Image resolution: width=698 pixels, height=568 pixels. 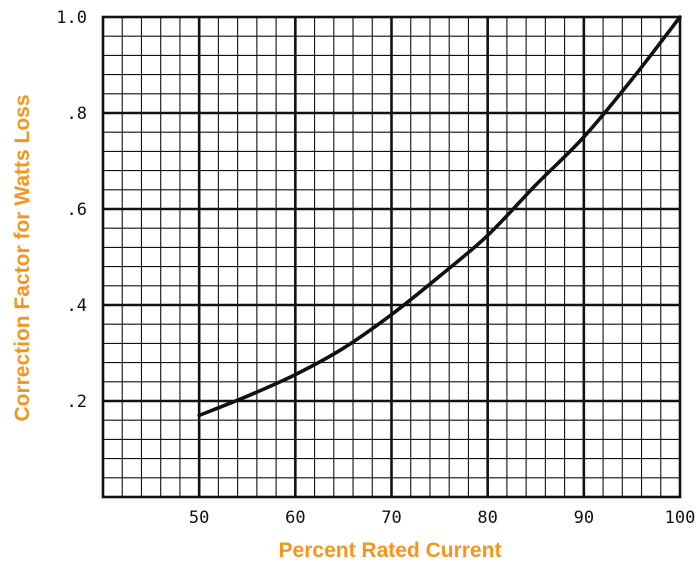 What do you see at coordinates (487, 518) in the screenshot?
I see `x-tick-label: 80` at bounding box center [487, 518].